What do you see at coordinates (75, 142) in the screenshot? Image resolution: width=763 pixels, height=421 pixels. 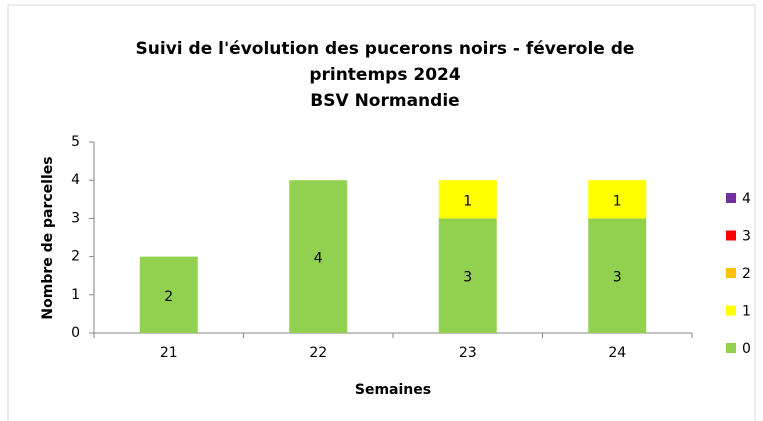 I see `y-tick-label: 5` at bounding box center [75, 142].